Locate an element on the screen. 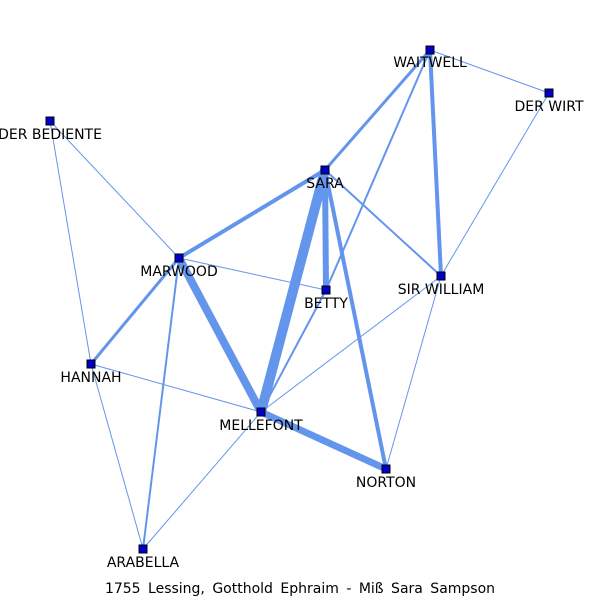 This screenshot has width=600, height=600. node-marker-der-wirt is located at coordinates (549, 93).